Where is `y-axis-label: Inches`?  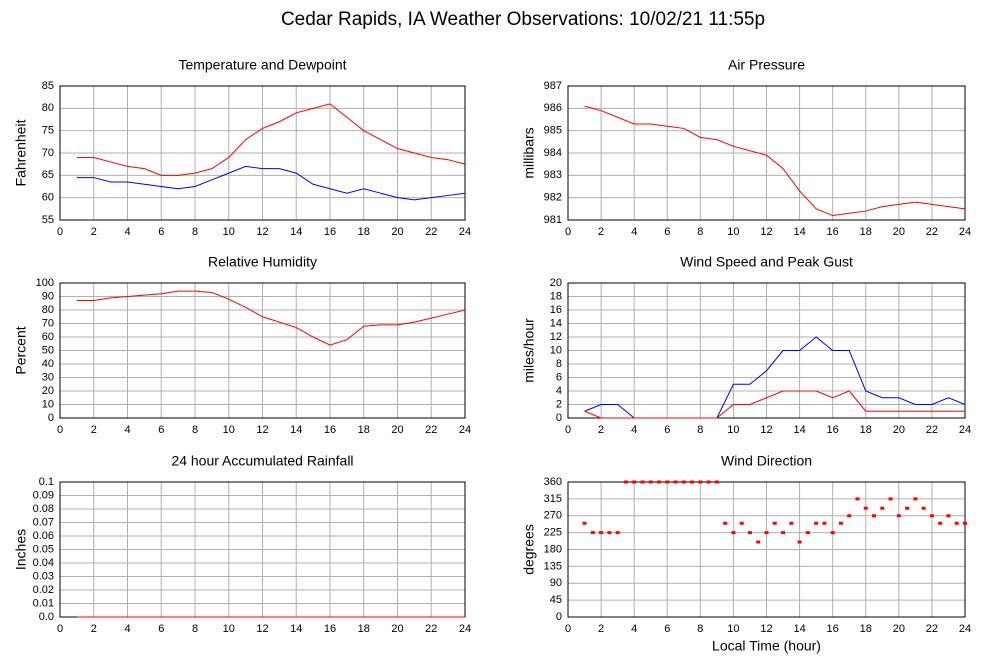
y-axis-label: Inches is located at coordinates (21, 549).